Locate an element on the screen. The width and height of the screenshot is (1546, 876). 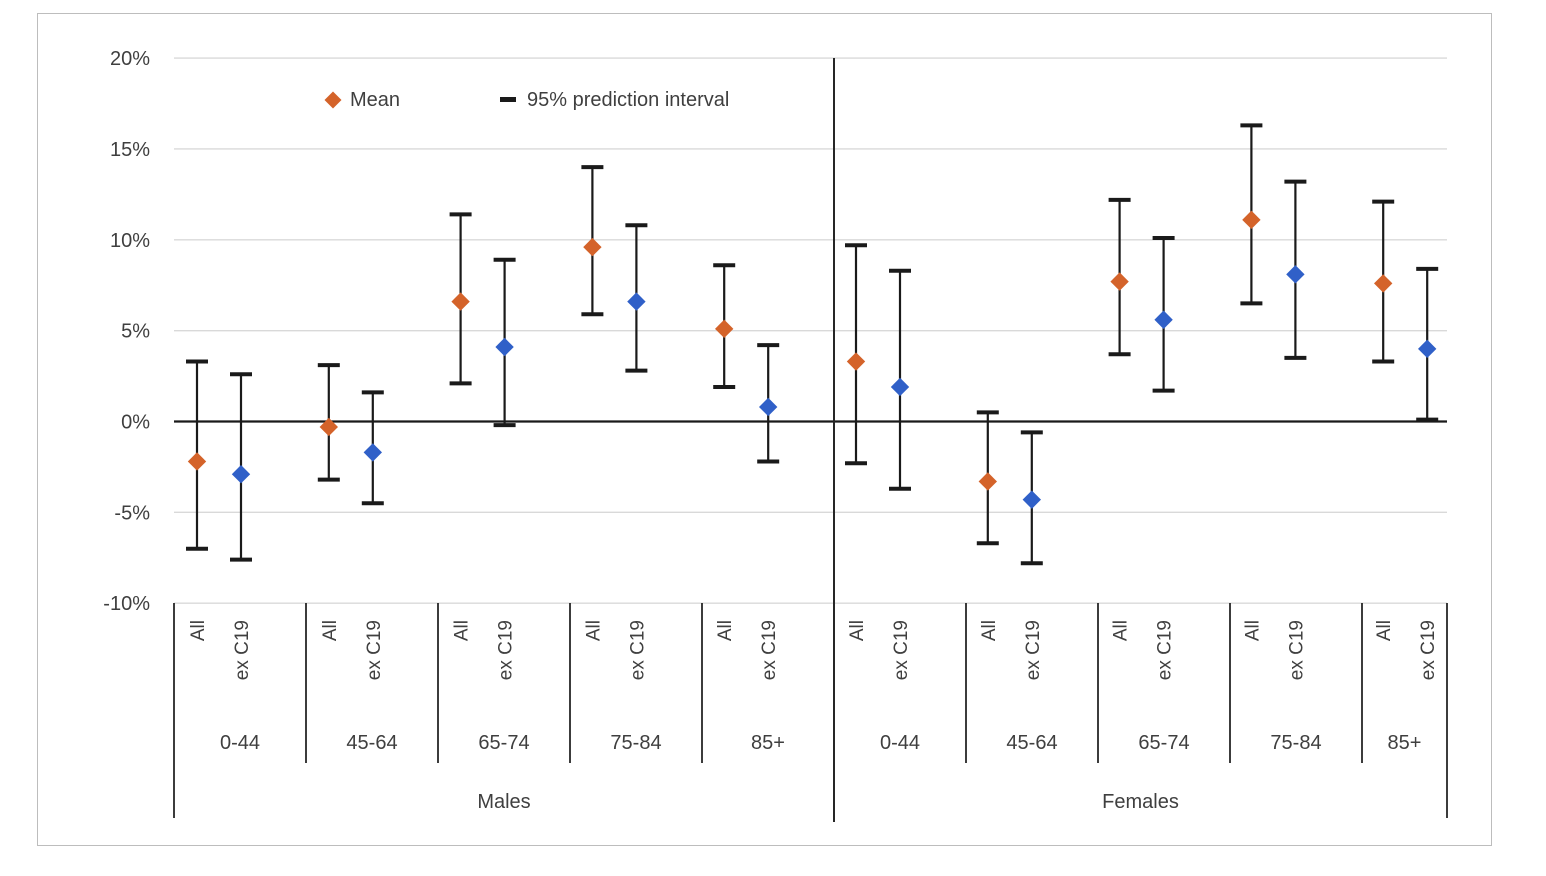
mean-marker-females-45-64-all is located at coordinates (987, 481).